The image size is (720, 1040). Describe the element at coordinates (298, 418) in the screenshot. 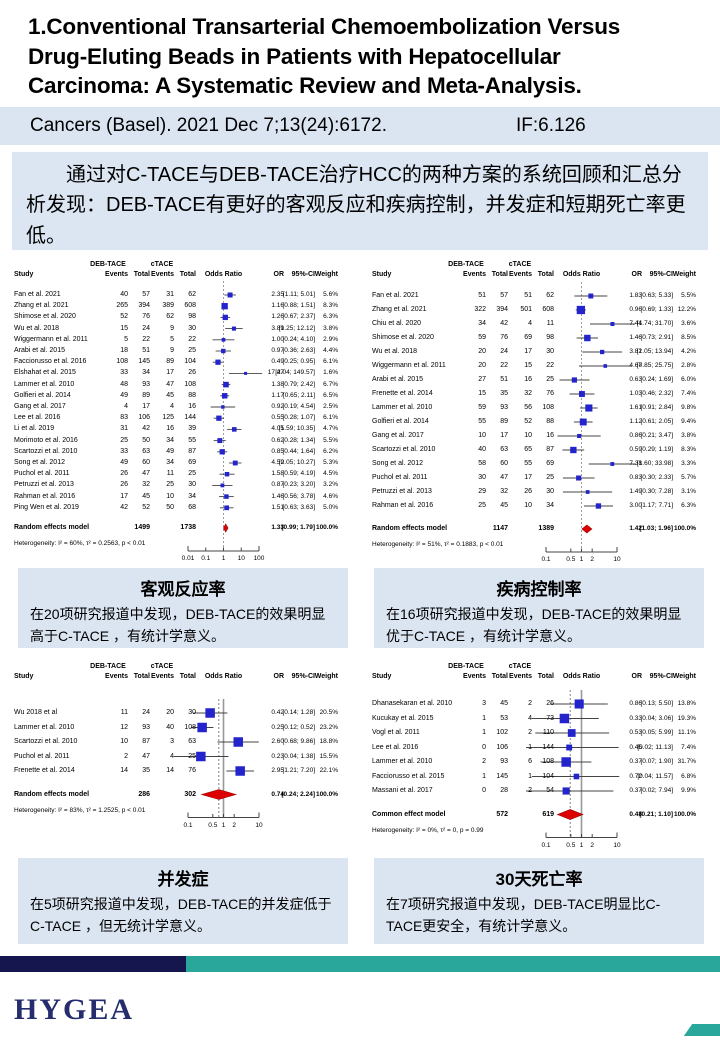

I see `ci-value: [0.28; 1.07]` at that location.